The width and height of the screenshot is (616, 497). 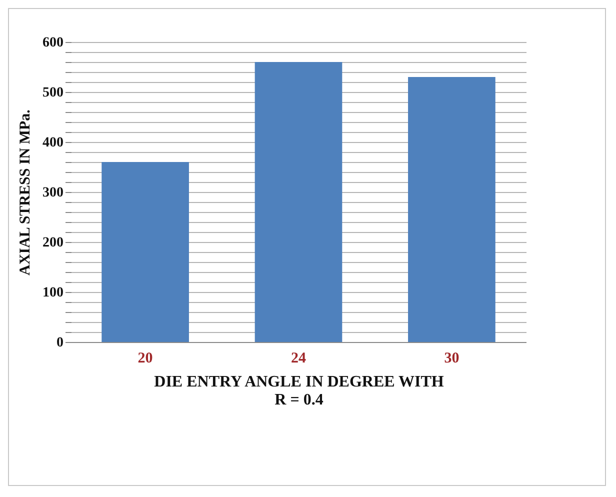 I want to click on y-tick-label: 300, so click(x=53, y=193).